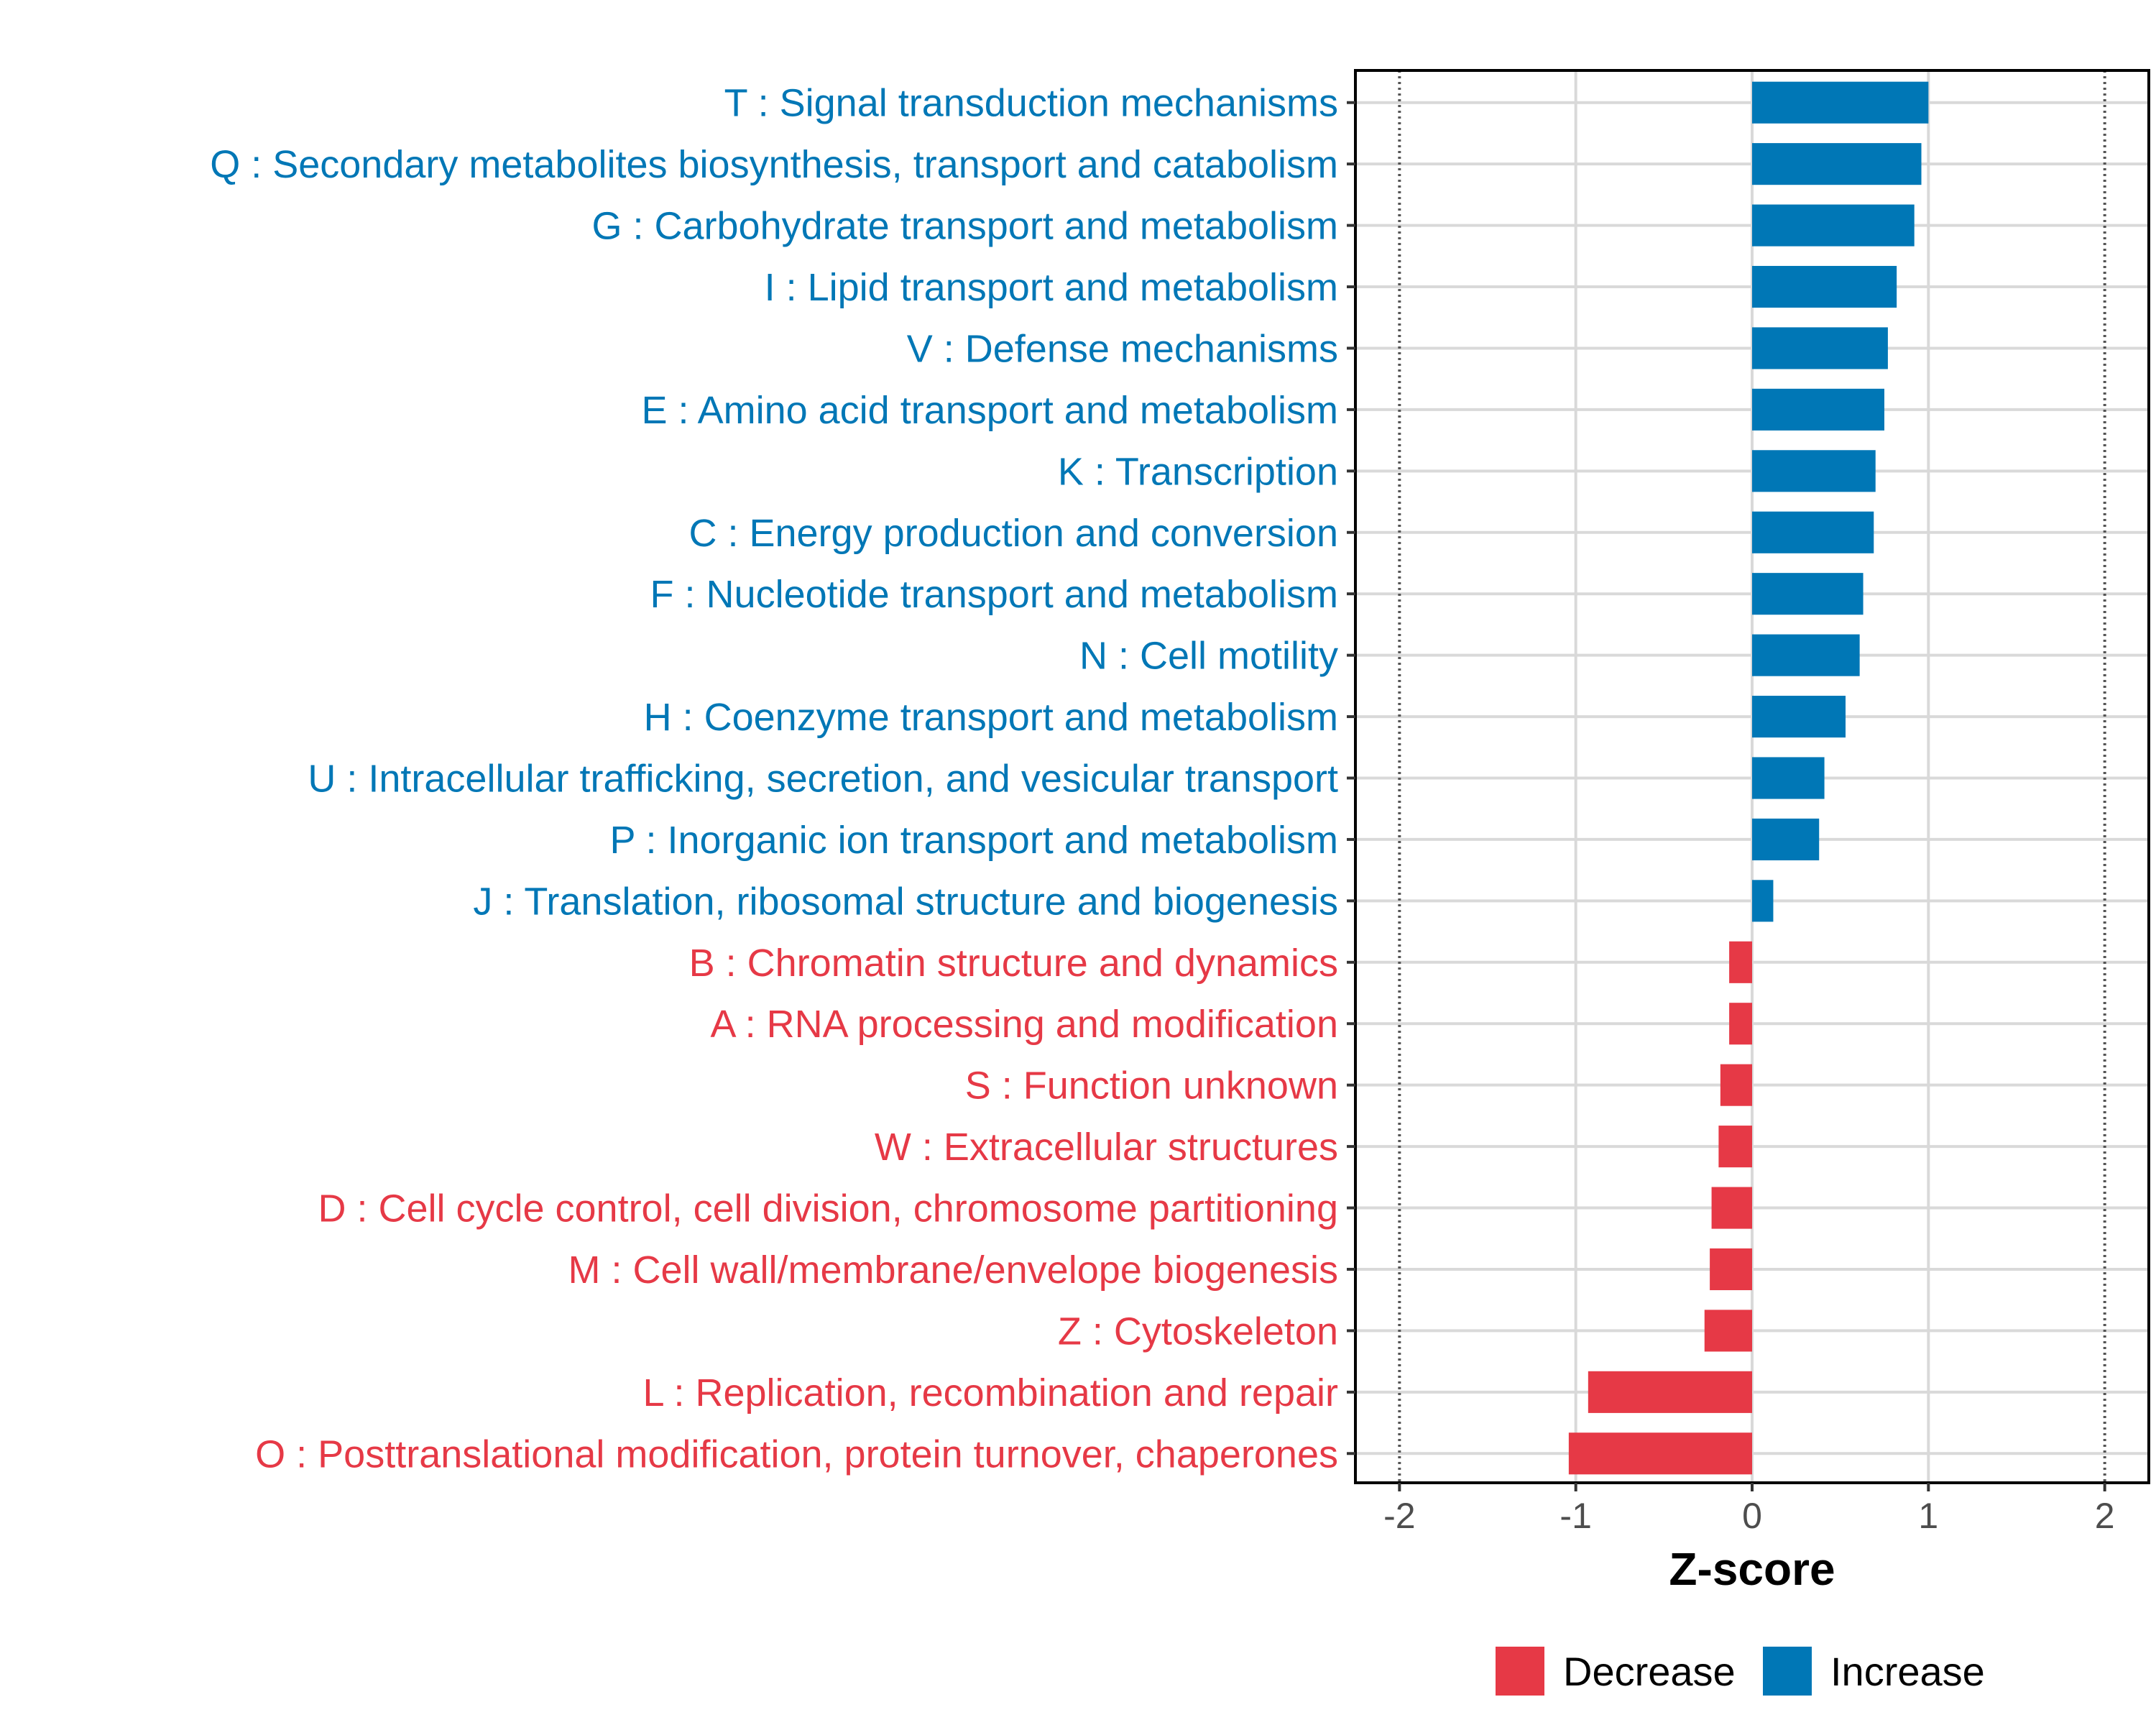 The width and height of the screenshot is (2156, 1725). What do you see at coordinates (1106, 1147) in the screenshot?
I see `category-label: W : Extracellular structures` at bounding box center [1106, 1147].